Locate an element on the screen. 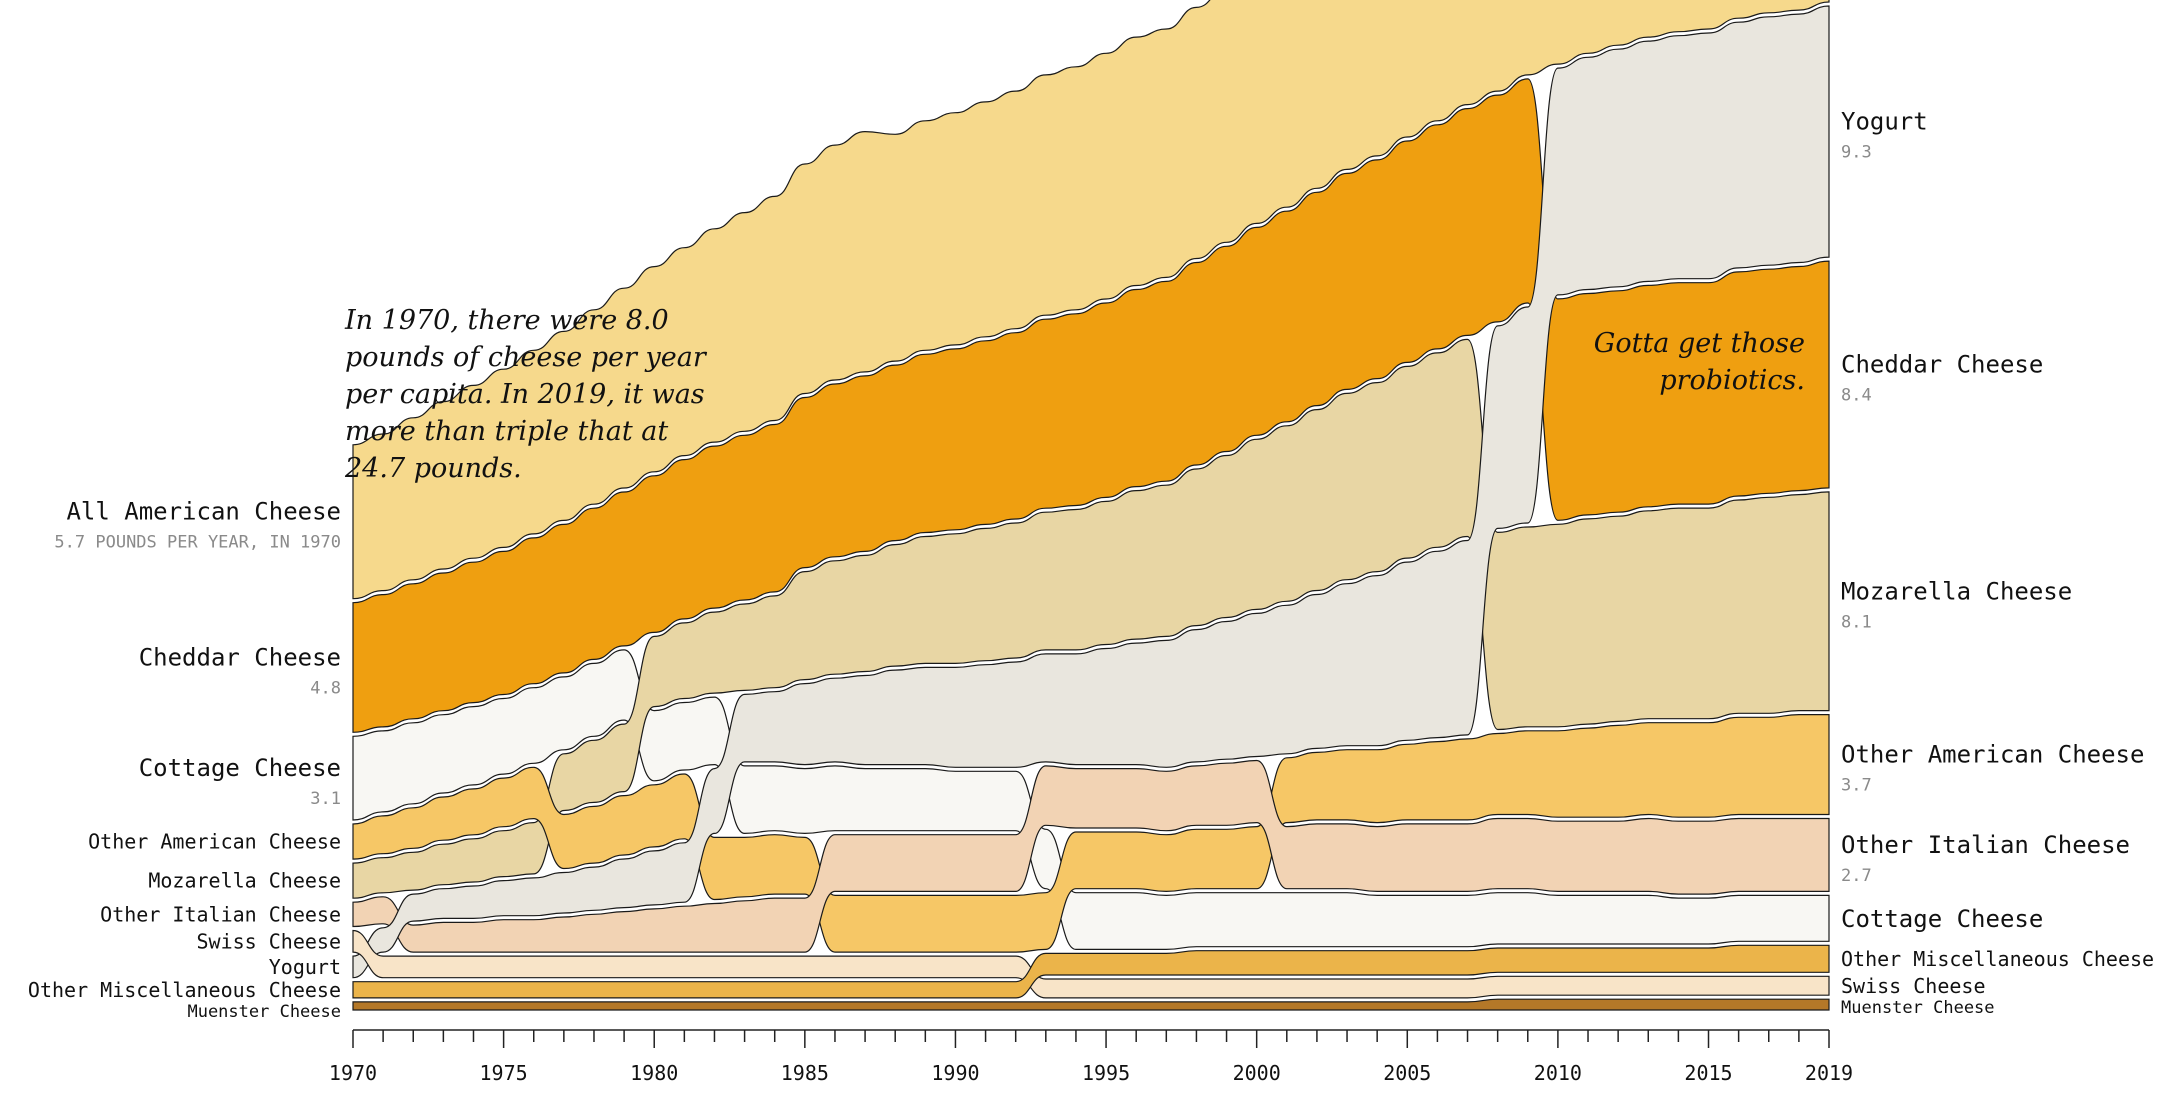 The image size is (2180, 1113). right-label-swiss-cheese: Swiss Cheese is located at coordinates (1913, 986).